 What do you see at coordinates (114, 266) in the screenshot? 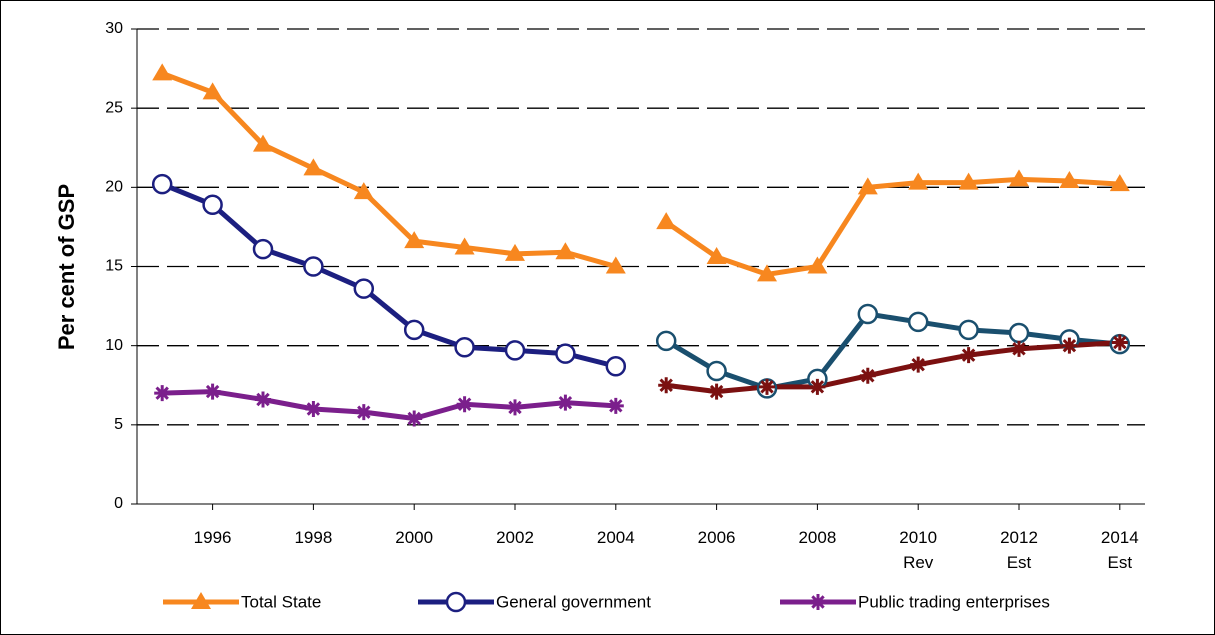
I see `y-tick-label: 15` at bounding box center [114, 266].